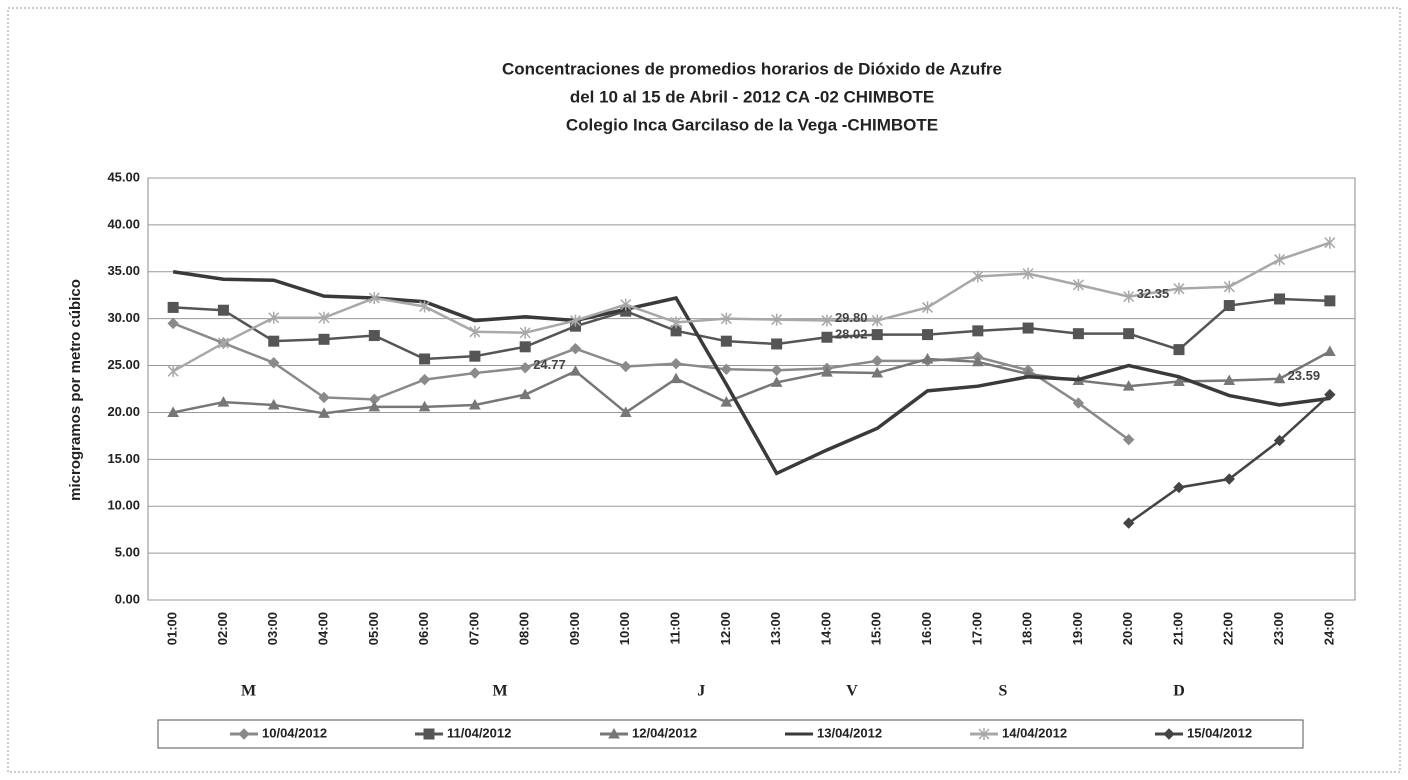  What do you see at coordinates (123, 176) in the screenshot?
I see `y-tick-label: 45.00` at bounding box center [123, 176].